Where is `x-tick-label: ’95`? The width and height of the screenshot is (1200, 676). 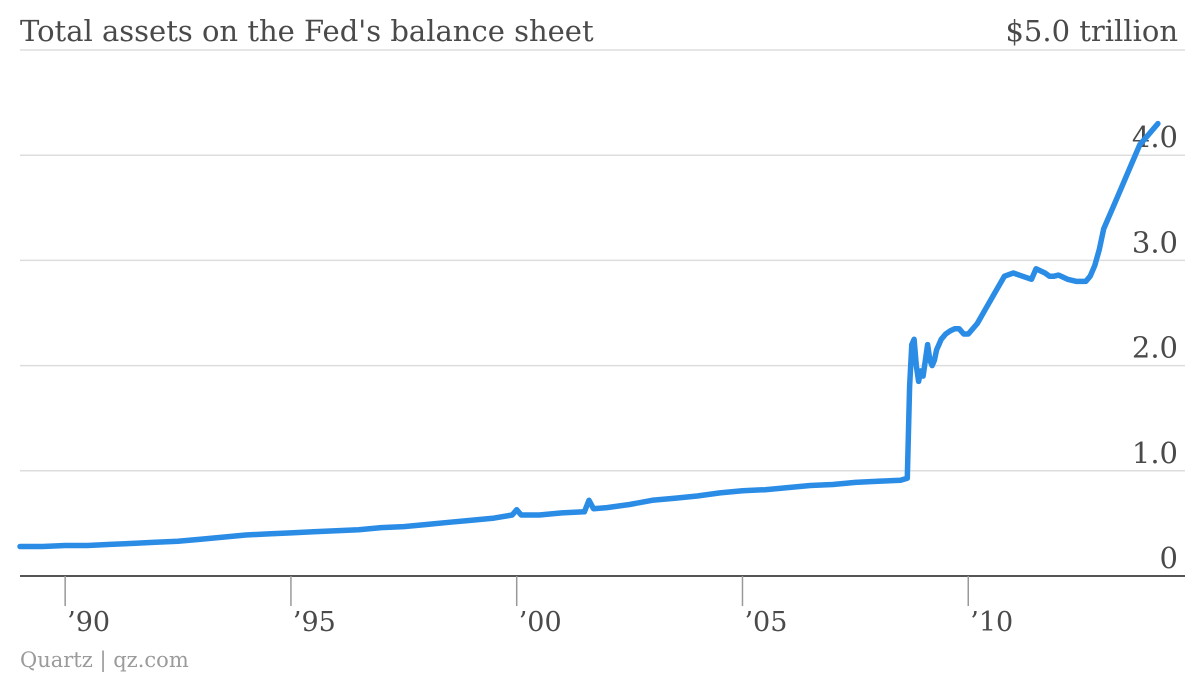
x-tick-label: ’95 is located at coordinates (314, 622).